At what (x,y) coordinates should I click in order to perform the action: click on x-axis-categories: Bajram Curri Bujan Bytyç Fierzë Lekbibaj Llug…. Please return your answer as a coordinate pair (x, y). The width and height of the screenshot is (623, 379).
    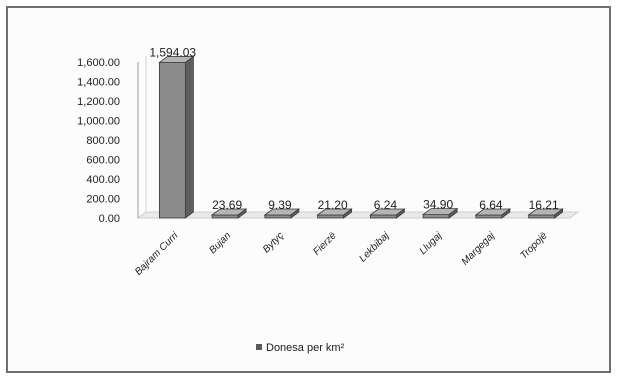
    Looking at the image, I should click on (341, 254).